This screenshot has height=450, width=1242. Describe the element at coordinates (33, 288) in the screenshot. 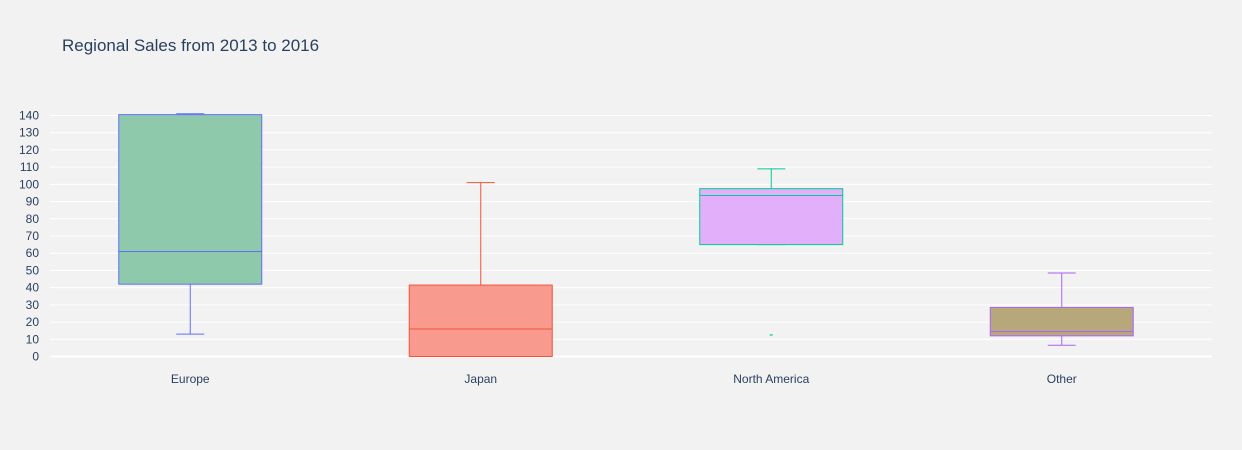

I see `y-tick-label: 40` at that location.